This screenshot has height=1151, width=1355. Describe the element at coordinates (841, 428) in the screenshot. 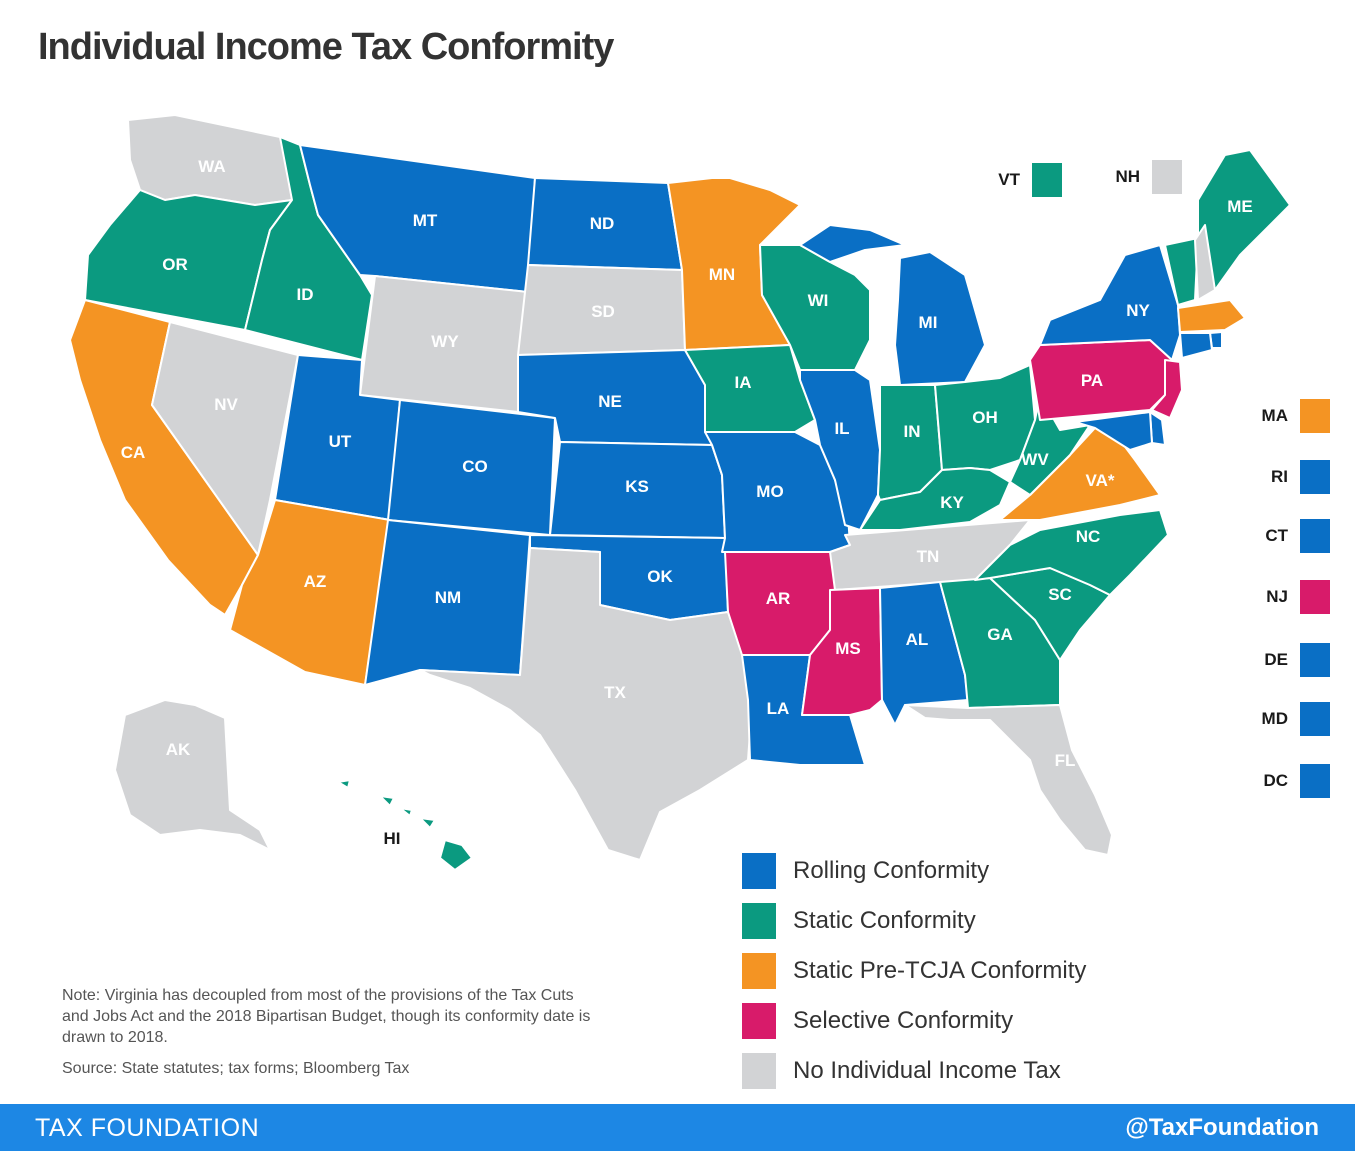

I see `state-label-il: IL` at that location.